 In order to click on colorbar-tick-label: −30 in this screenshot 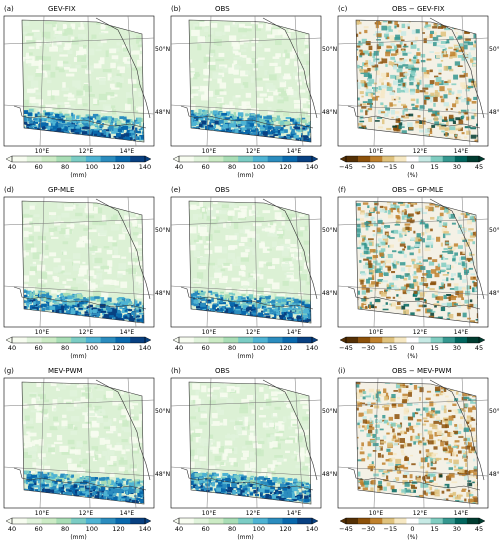, I will do `click(368, 167)`.